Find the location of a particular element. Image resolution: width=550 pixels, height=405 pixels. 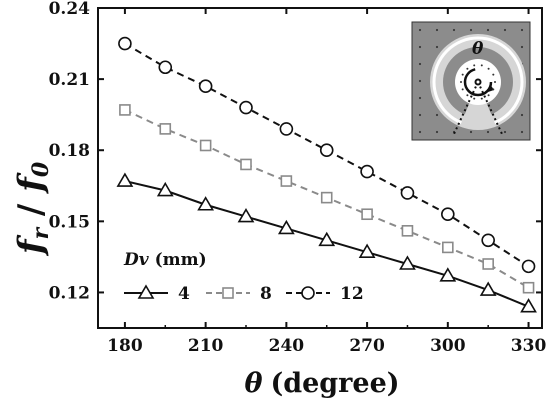

x-tick-label: 240 is located at coordinates (287, 346).